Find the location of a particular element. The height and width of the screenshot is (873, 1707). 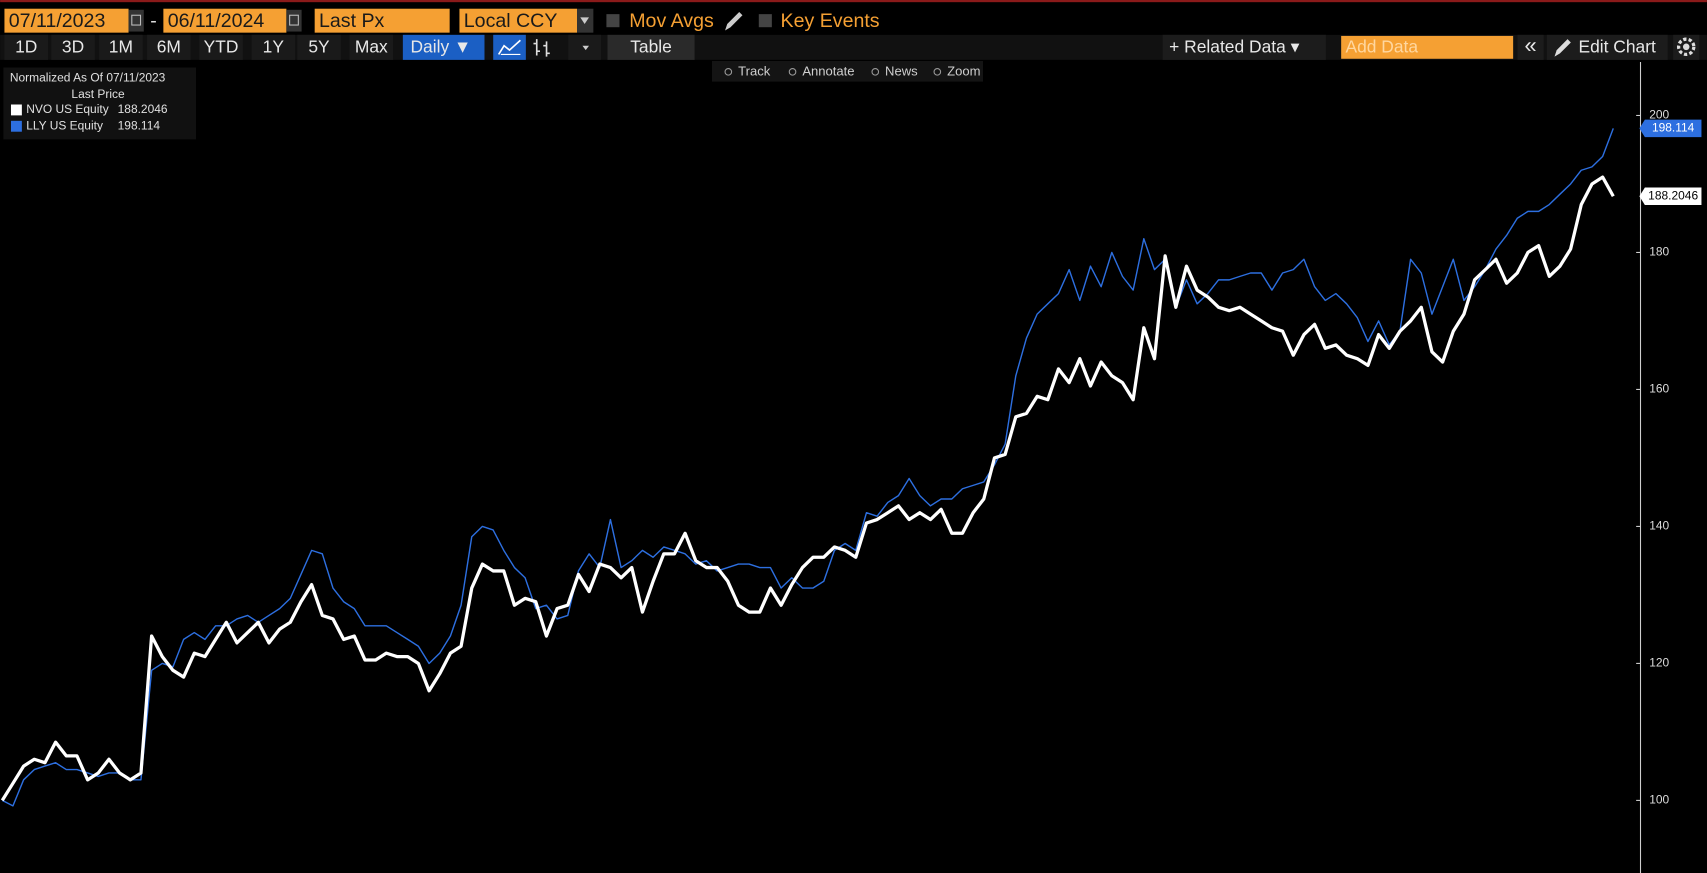

field-text: Last Px is located at coordinates (352, 21).